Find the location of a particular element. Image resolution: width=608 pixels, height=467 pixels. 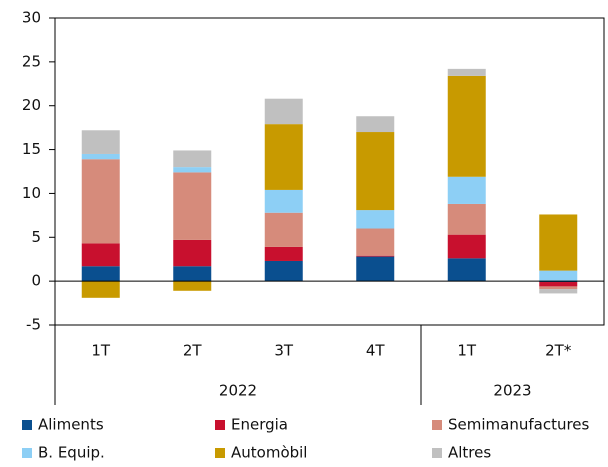

x-tick-label: 3T is located at coordinates (284, 351).